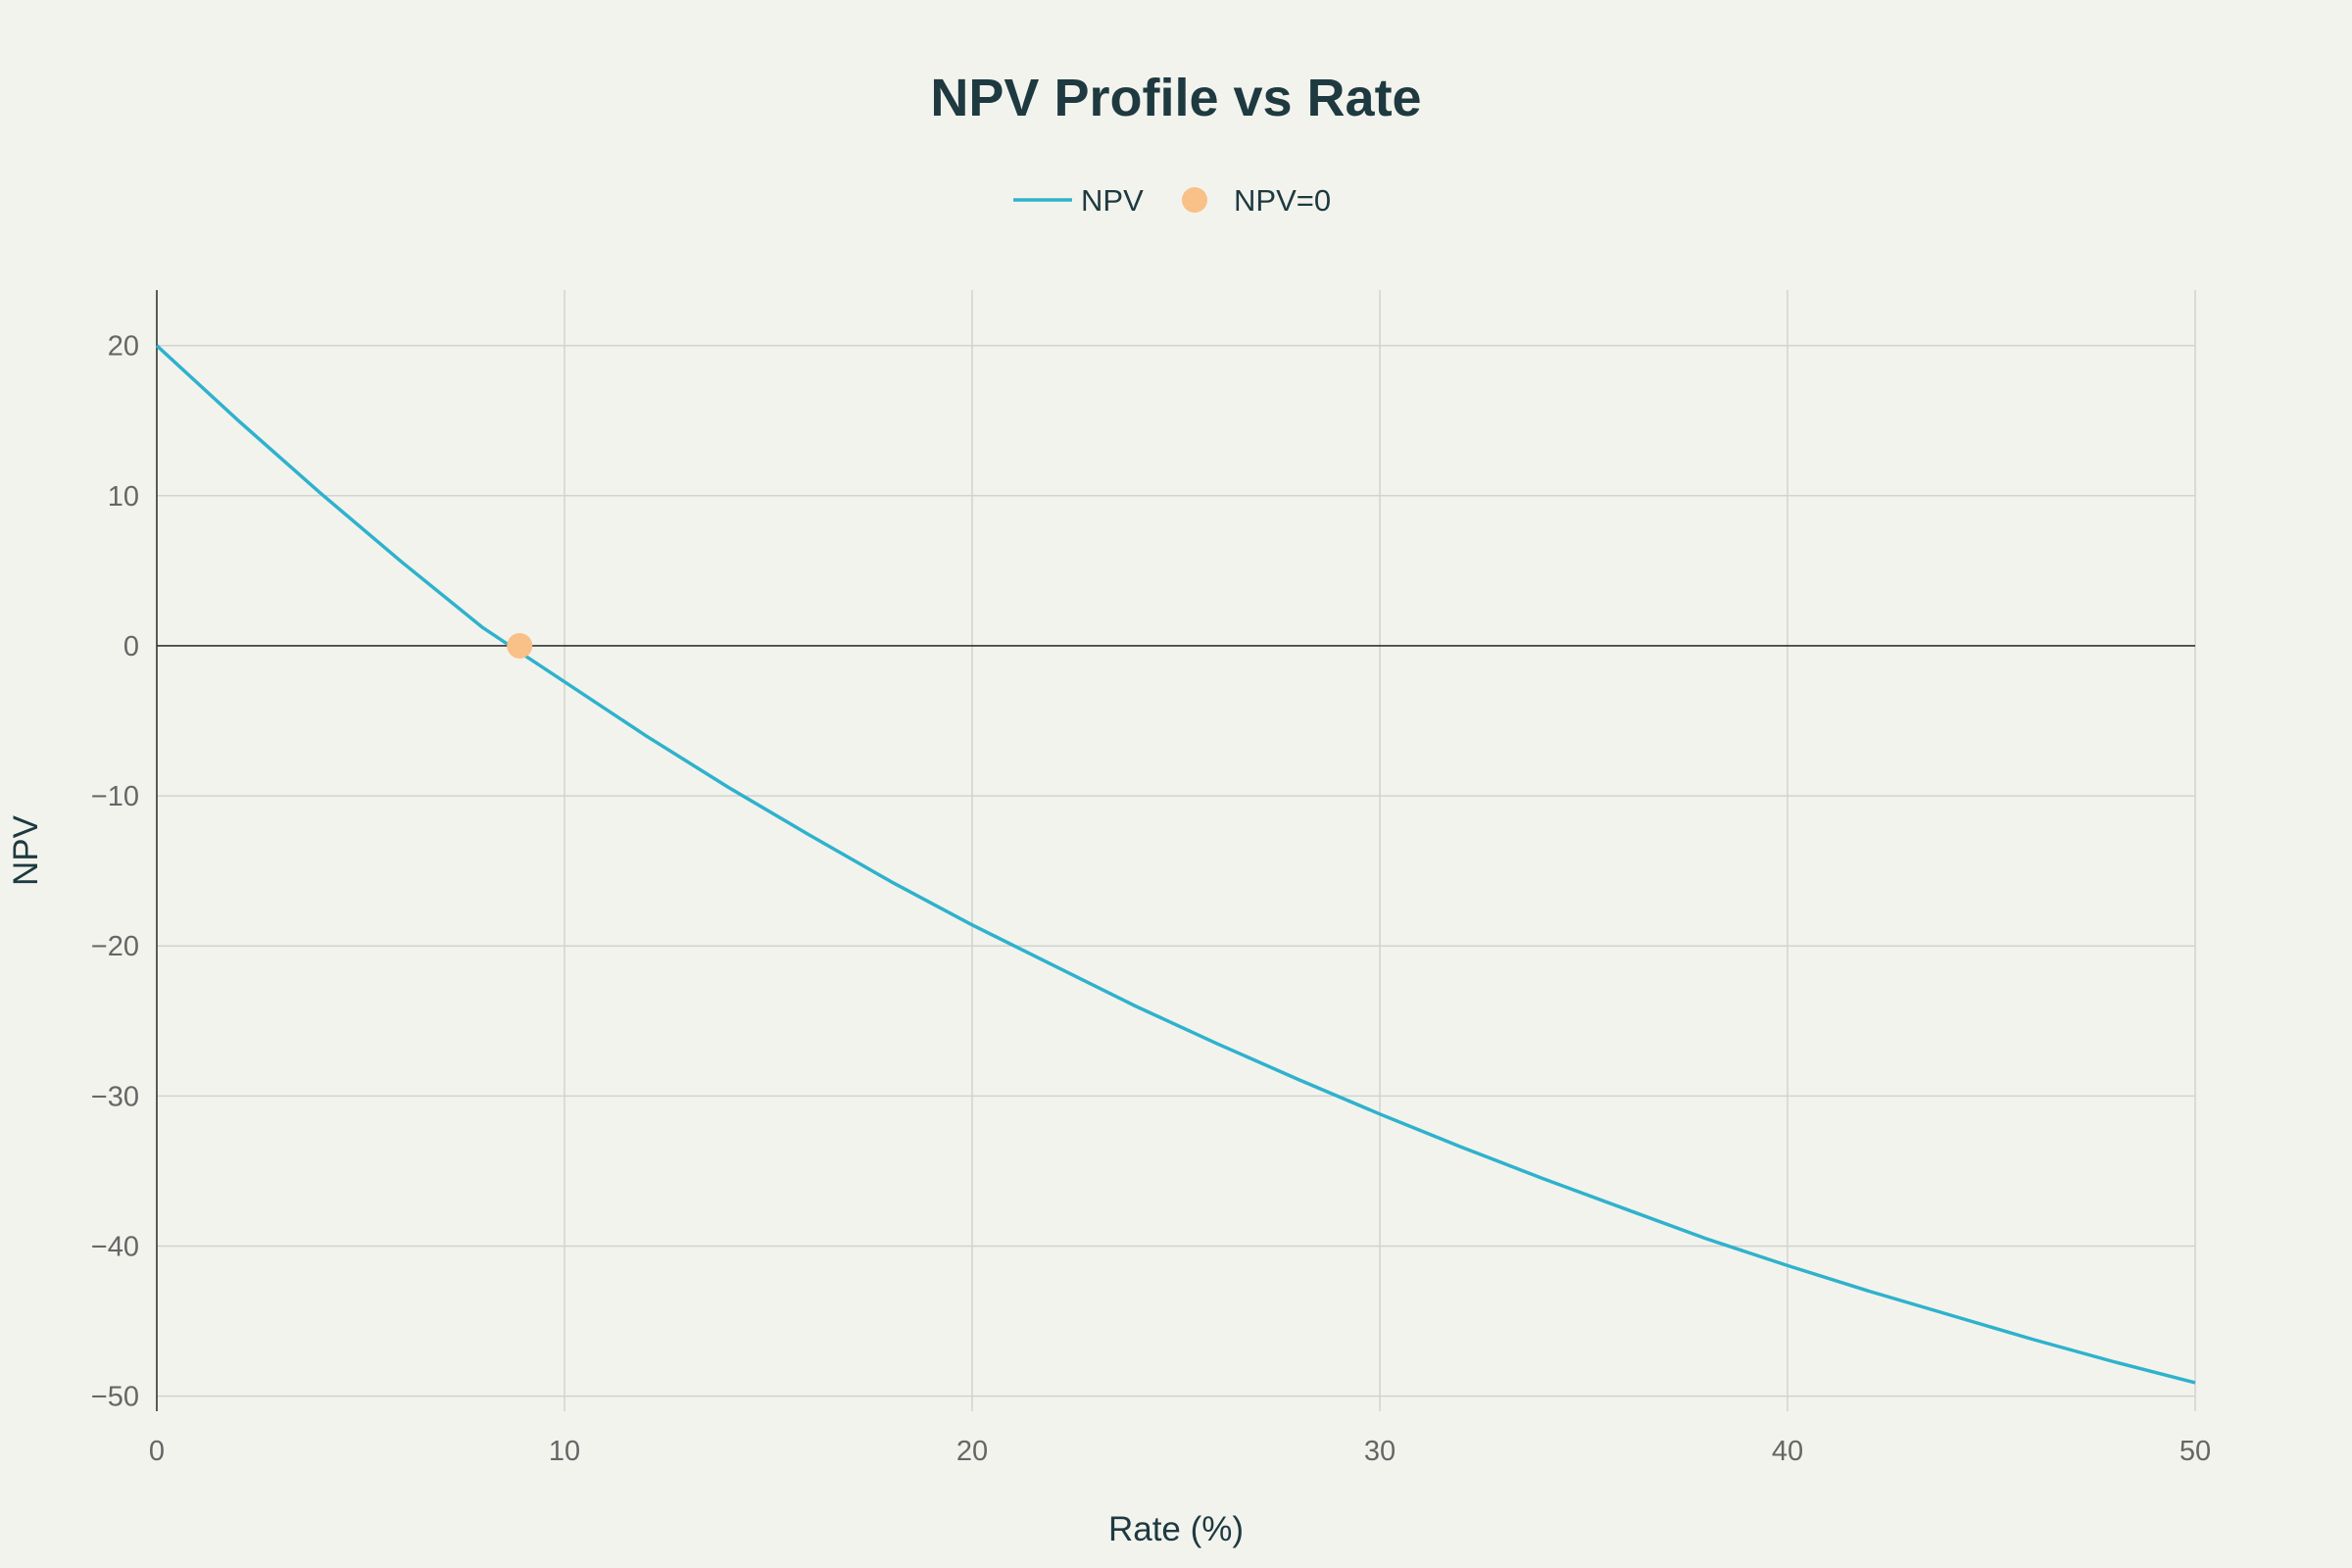 The image size is (2352, 1568). What do you see at coordinates (115, 796) in the screenshot?
I see `y-tick-label: −10` at bounding box center [115, 796].